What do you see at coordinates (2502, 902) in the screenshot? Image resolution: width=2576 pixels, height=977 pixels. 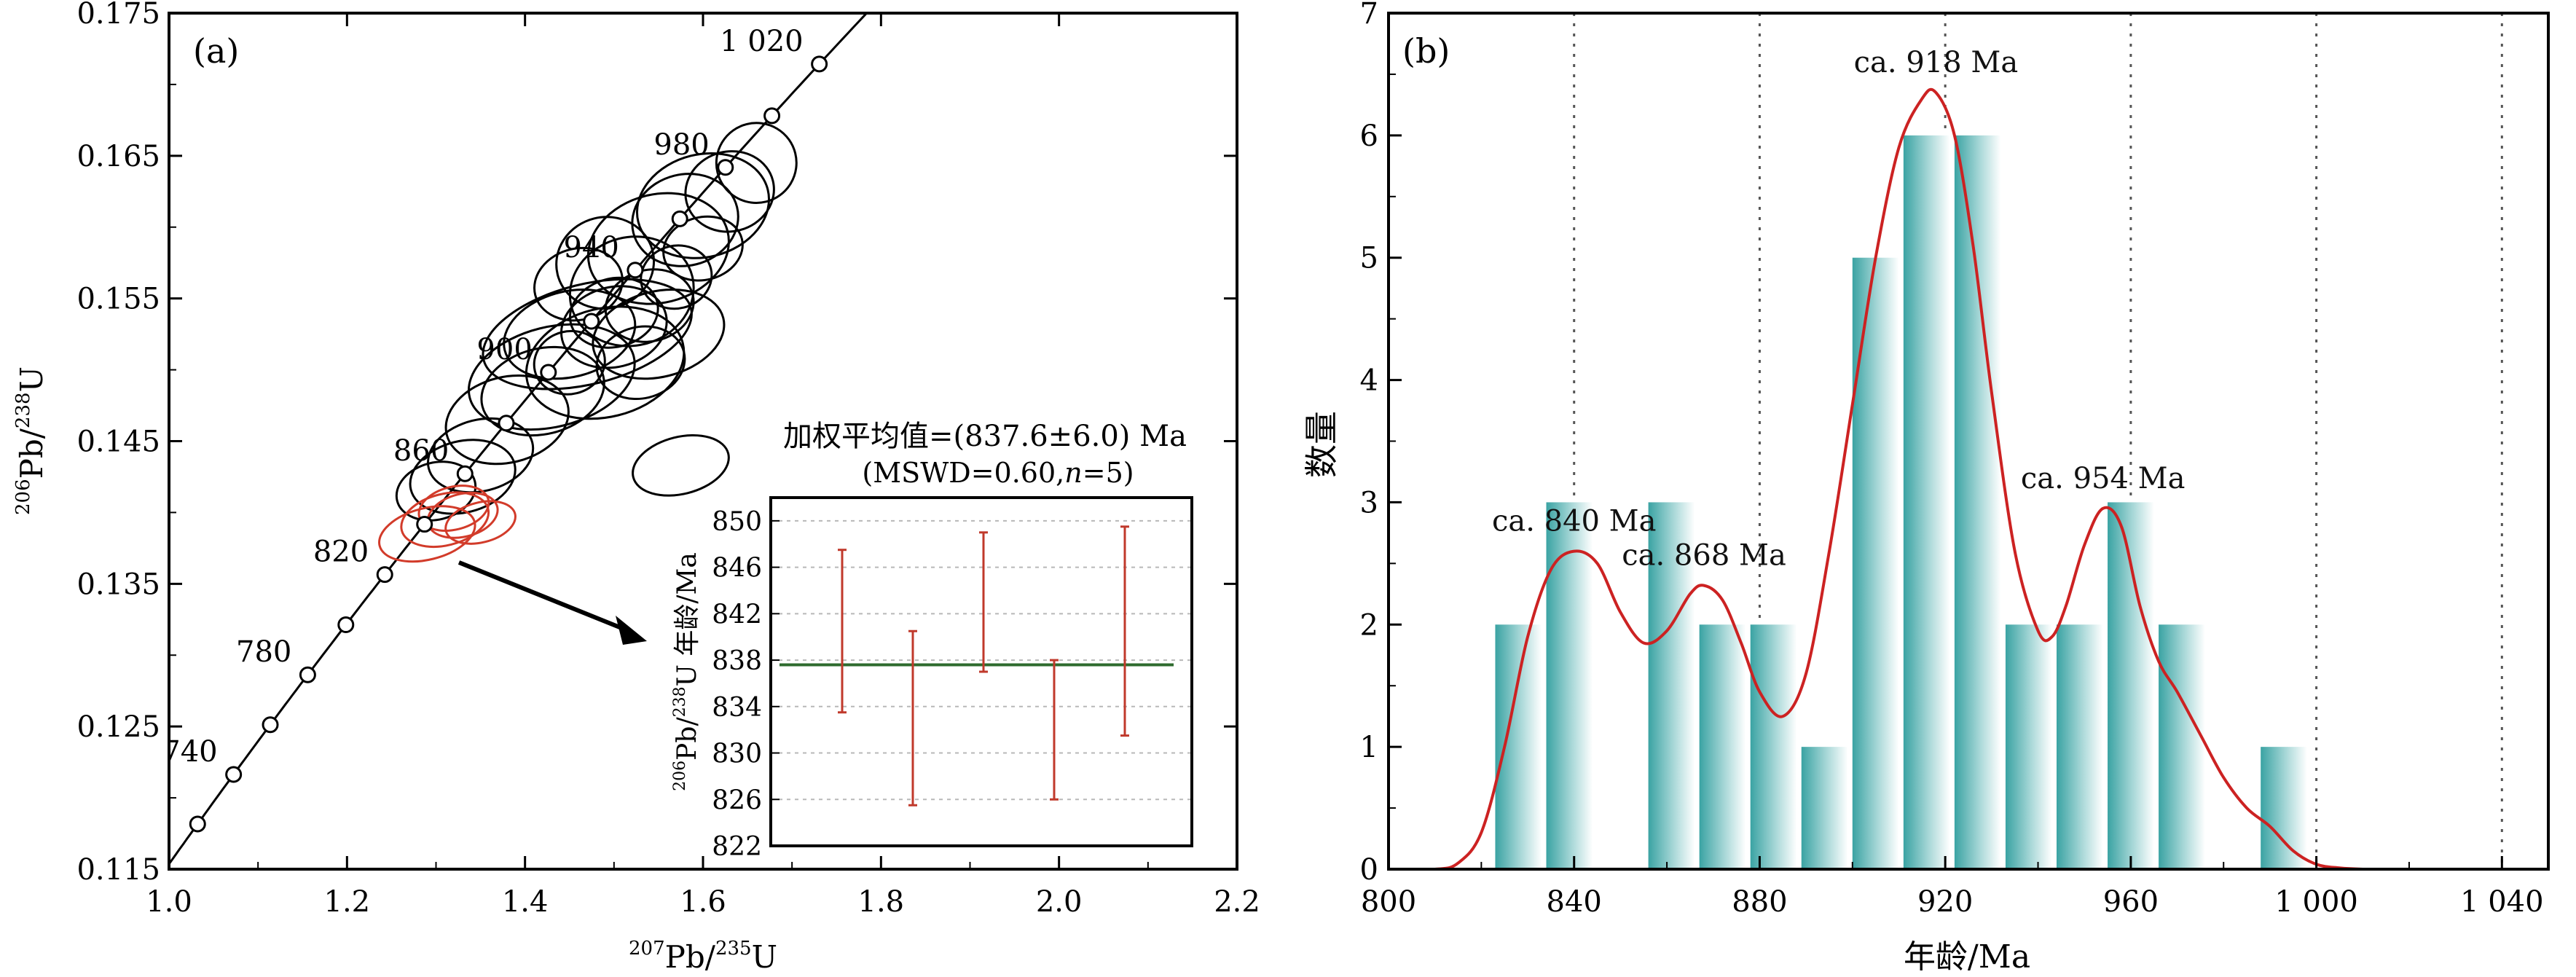 I see `x-tick-label: 1 040` at bounding box center [2502, 902].